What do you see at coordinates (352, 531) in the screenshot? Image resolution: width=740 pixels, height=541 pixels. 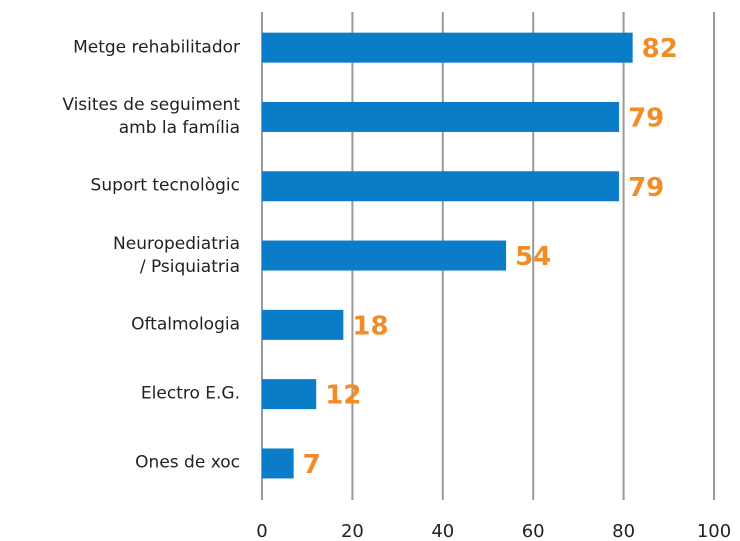 I see `x-tick-label: 20` at bounding box center [352, 531].